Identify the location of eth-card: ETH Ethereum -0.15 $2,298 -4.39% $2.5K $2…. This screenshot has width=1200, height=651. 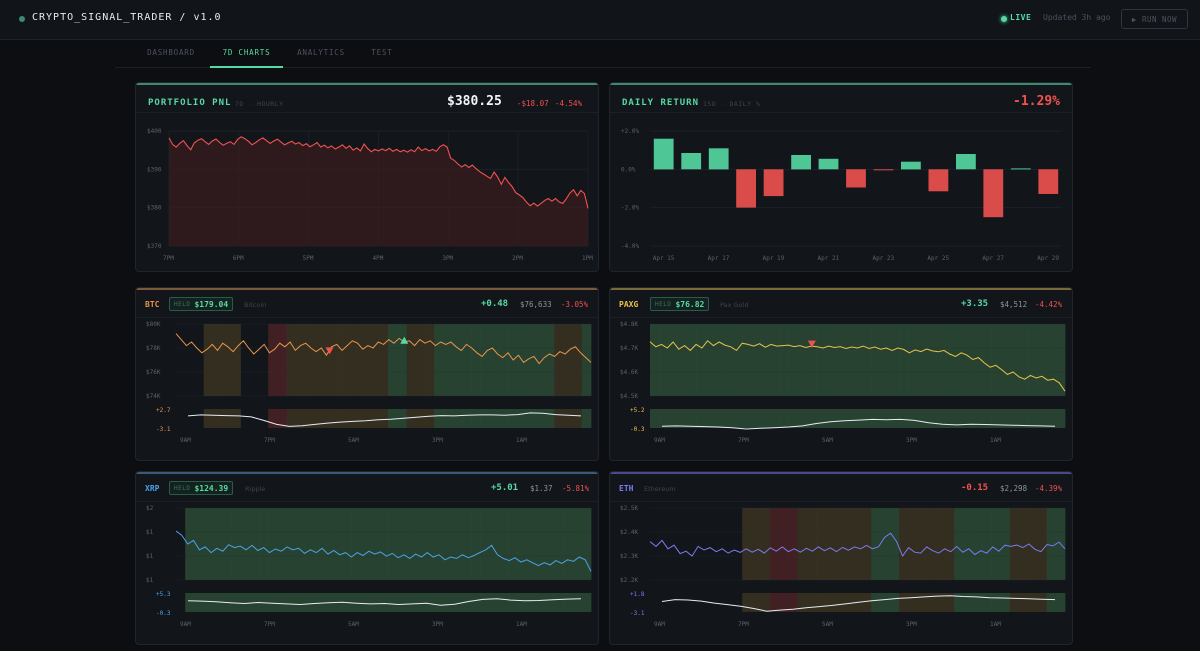
(841, 558).